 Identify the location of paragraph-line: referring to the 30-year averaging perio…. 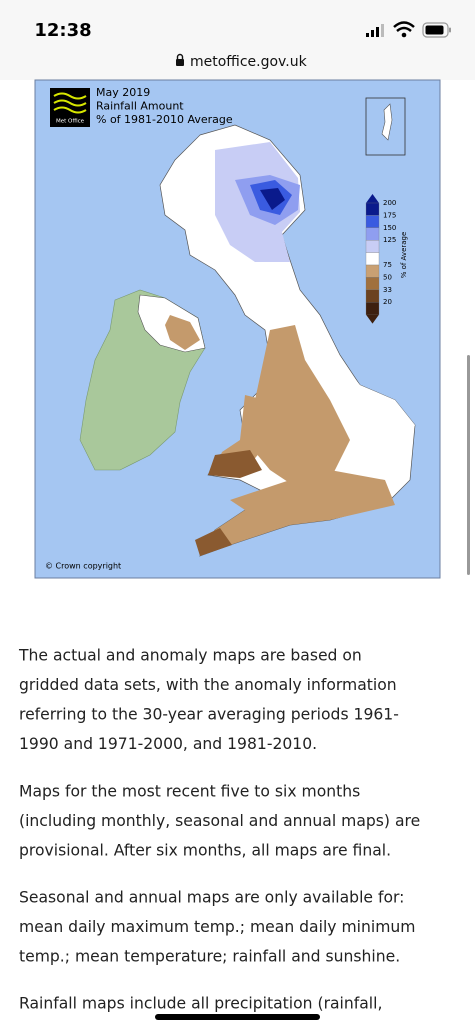
(209, 715).